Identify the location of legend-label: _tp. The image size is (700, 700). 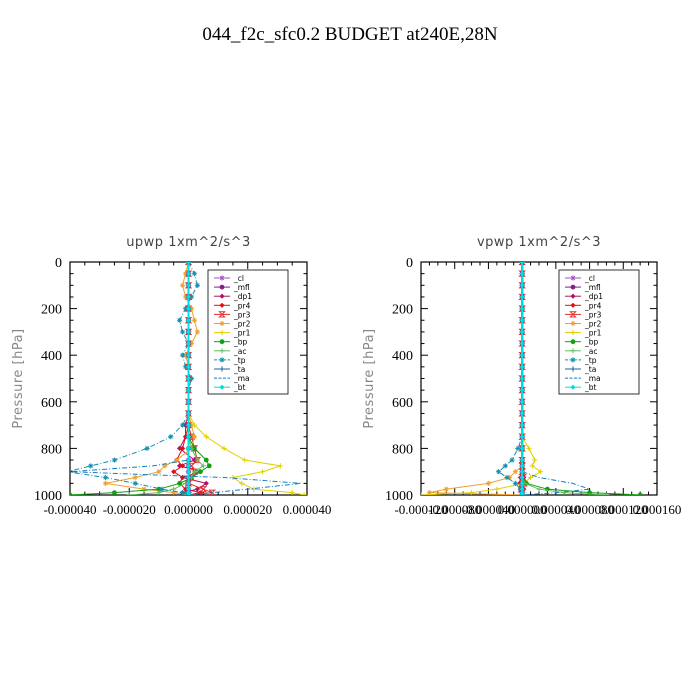
(590, 360).